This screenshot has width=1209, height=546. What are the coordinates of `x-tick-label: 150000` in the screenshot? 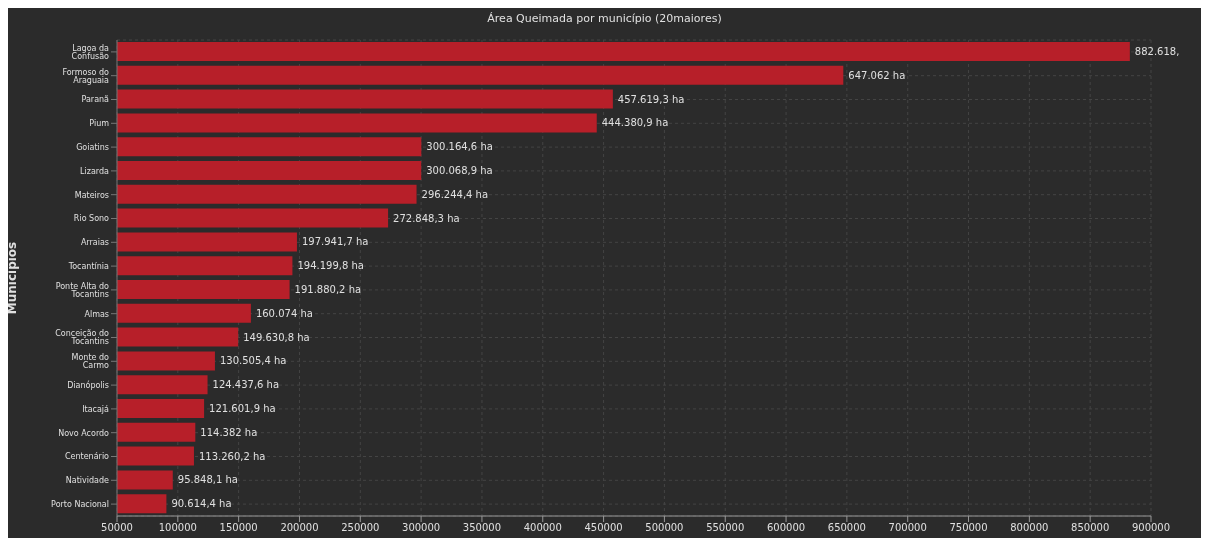 It's located at (238, 528).